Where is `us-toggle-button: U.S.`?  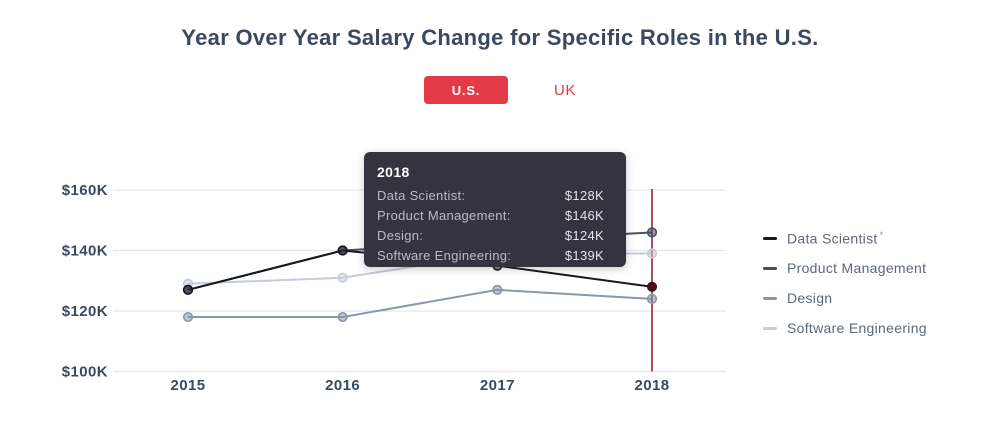 us-toggle-button: U.S. is located at coordinates (465, 90).